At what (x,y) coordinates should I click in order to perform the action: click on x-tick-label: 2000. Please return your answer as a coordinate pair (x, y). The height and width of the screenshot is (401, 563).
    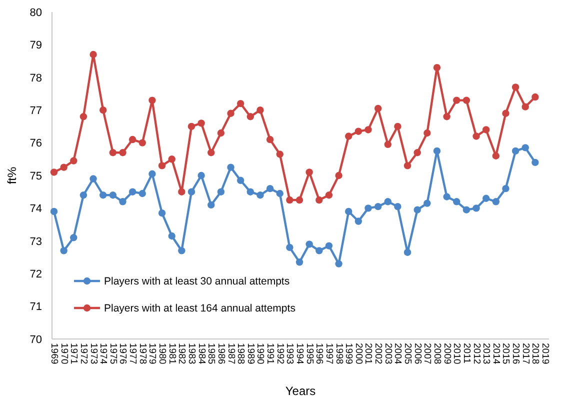
    Looking at the image, I should click on (358, 353).